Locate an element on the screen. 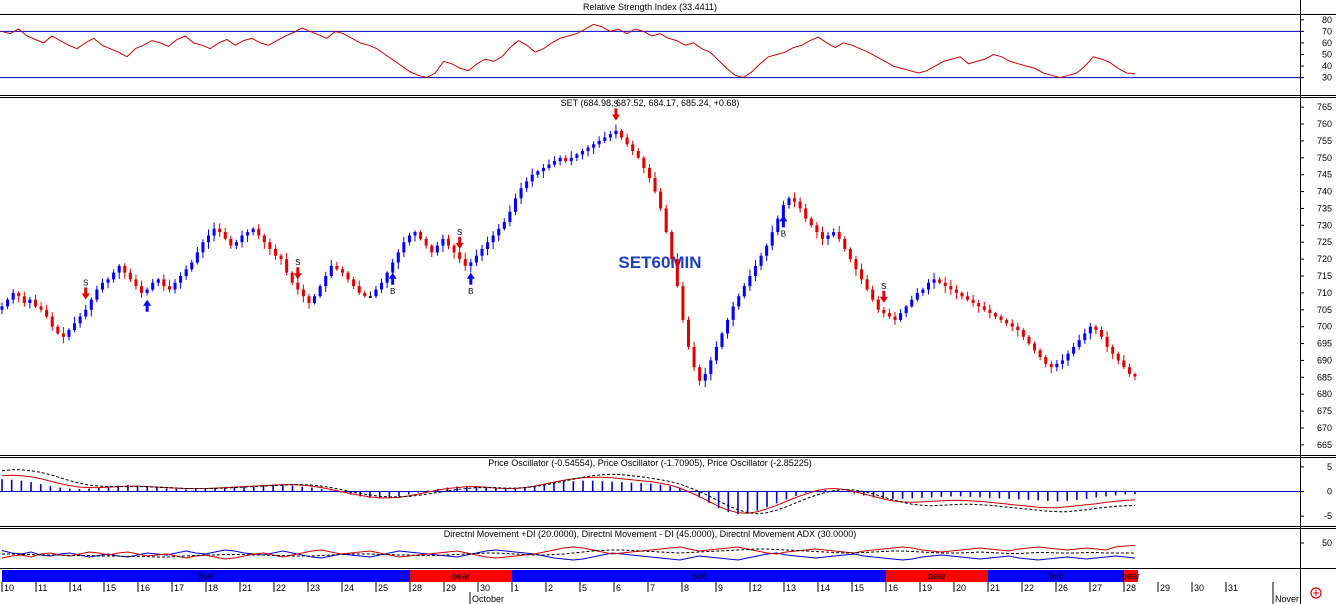  date-tick-label: 29 is located at coordinates (451, 588).